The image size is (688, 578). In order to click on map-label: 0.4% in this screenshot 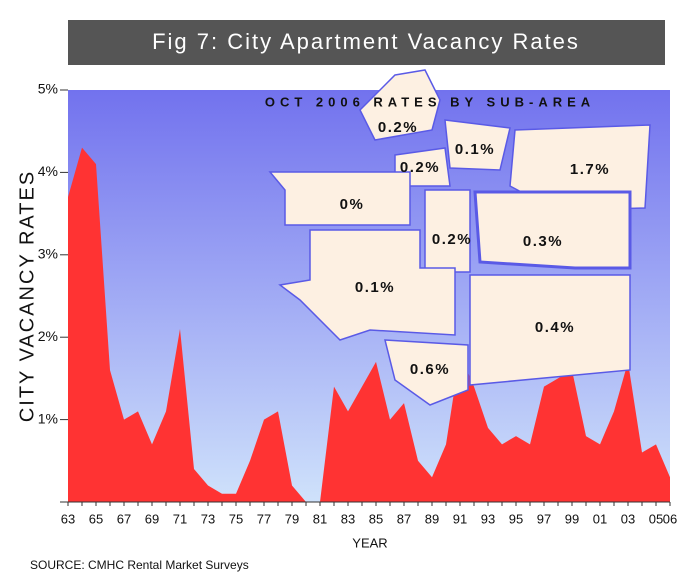, I will do `click(555, 327)`.